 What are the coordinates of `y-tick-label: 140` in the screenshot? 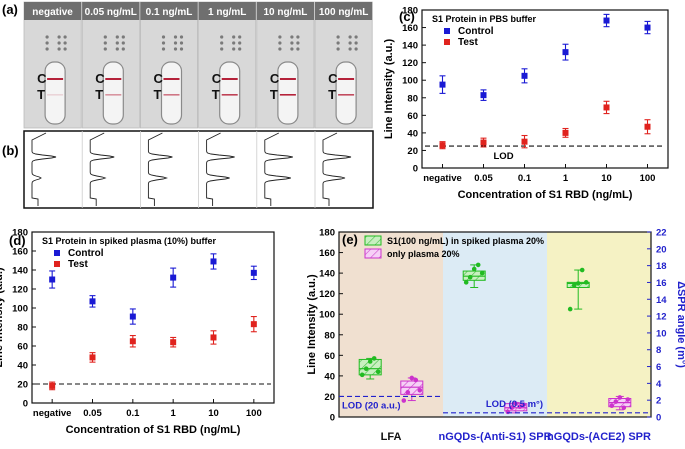 It's located at (410, 46).